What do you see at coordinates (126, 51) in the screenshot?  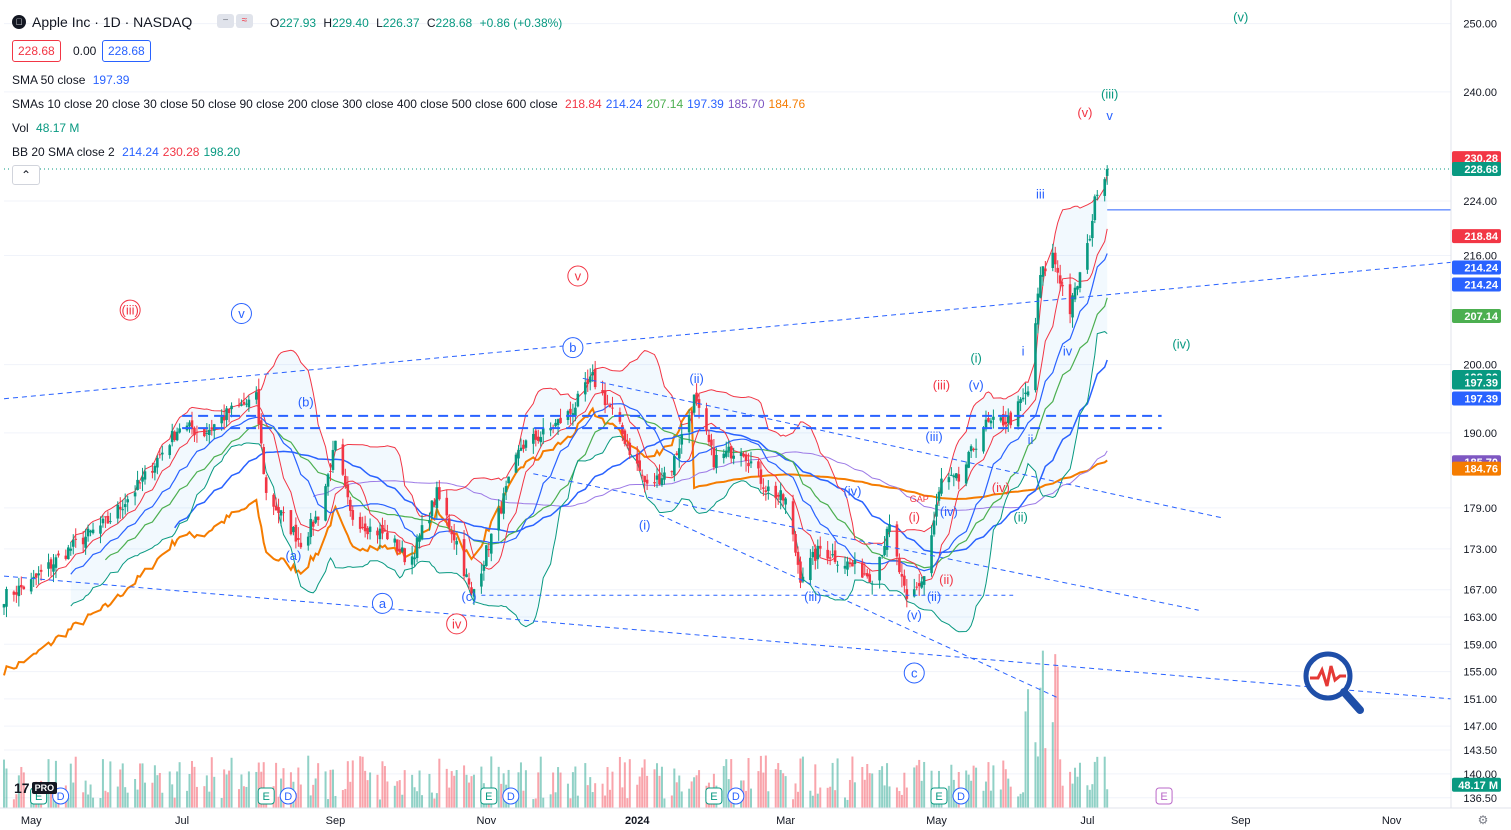 I see `ask-price-box: 228.68` at bounding box center [126, 51].